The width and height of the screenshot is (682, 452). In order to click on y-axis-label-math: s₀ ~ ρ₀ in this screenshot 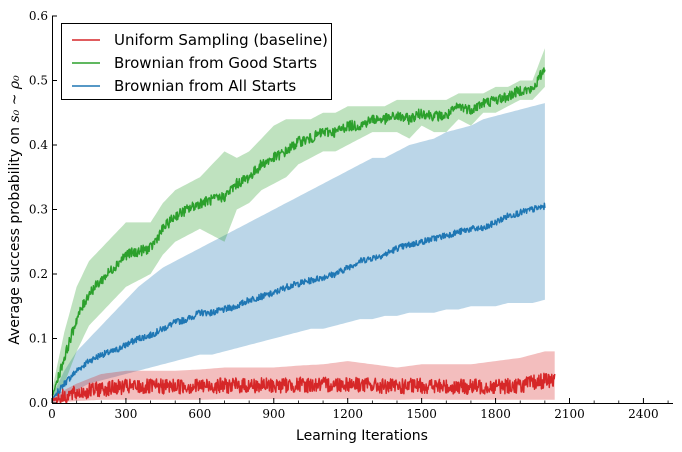, I will do `click(15, 99)`.